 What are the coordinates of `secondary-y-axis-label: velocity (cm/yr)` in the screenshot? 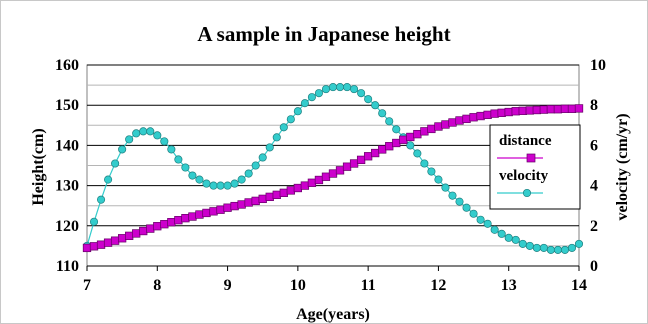 It's located at (622, 166).